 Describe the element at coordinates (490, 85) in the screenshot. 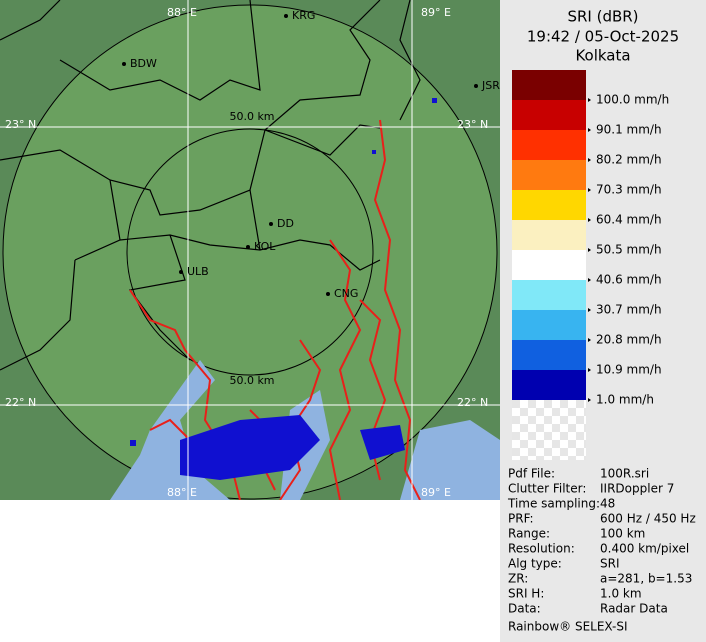

I see `city-label: JSR` at that location.